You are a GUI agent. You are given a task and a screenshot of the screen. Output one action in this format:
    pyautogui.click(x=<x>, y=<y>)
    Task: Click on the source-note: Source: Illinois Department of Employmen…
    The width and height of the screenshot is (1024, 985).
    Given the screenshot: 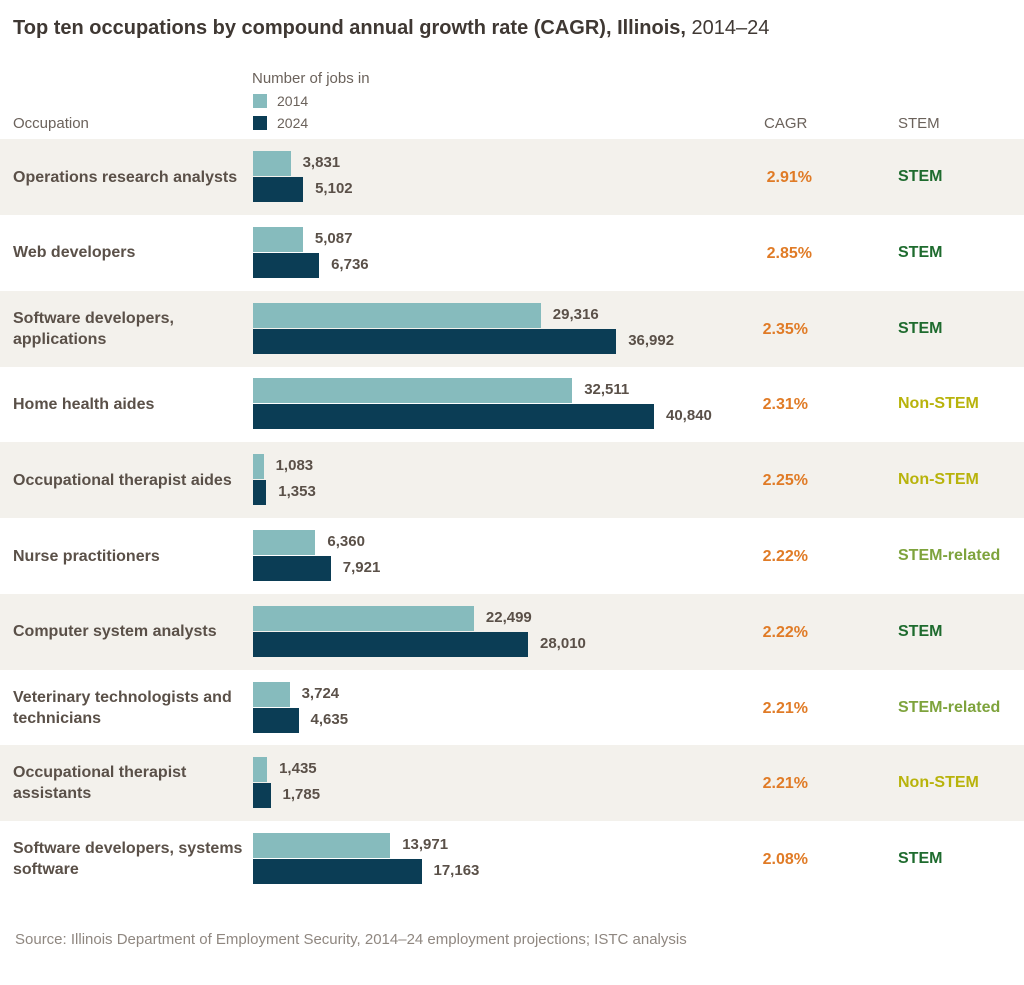 What is the action you would take?
    pyautogui.click(x=351, y=939)
    